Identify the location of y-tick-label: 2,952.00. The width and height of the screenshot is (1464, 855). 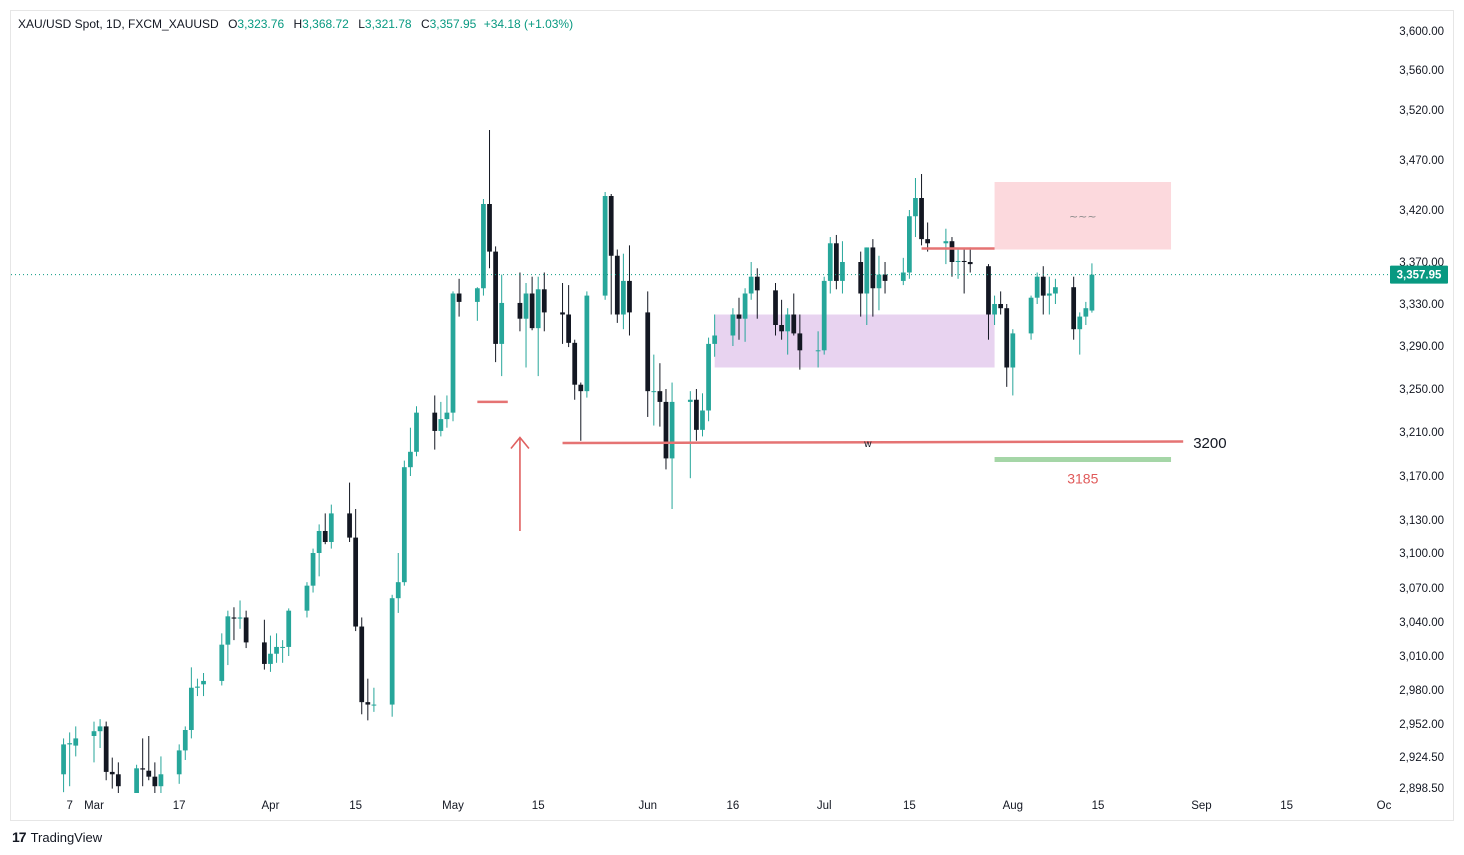
(1421, 725).